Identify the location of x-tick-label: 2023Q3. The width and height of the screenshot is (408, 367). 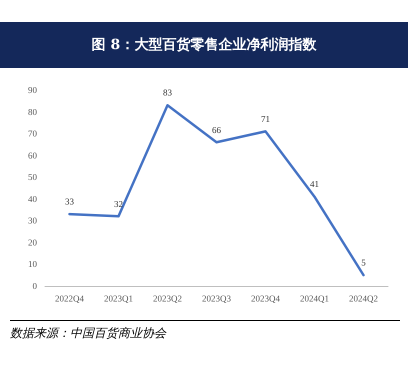
(217, 299).